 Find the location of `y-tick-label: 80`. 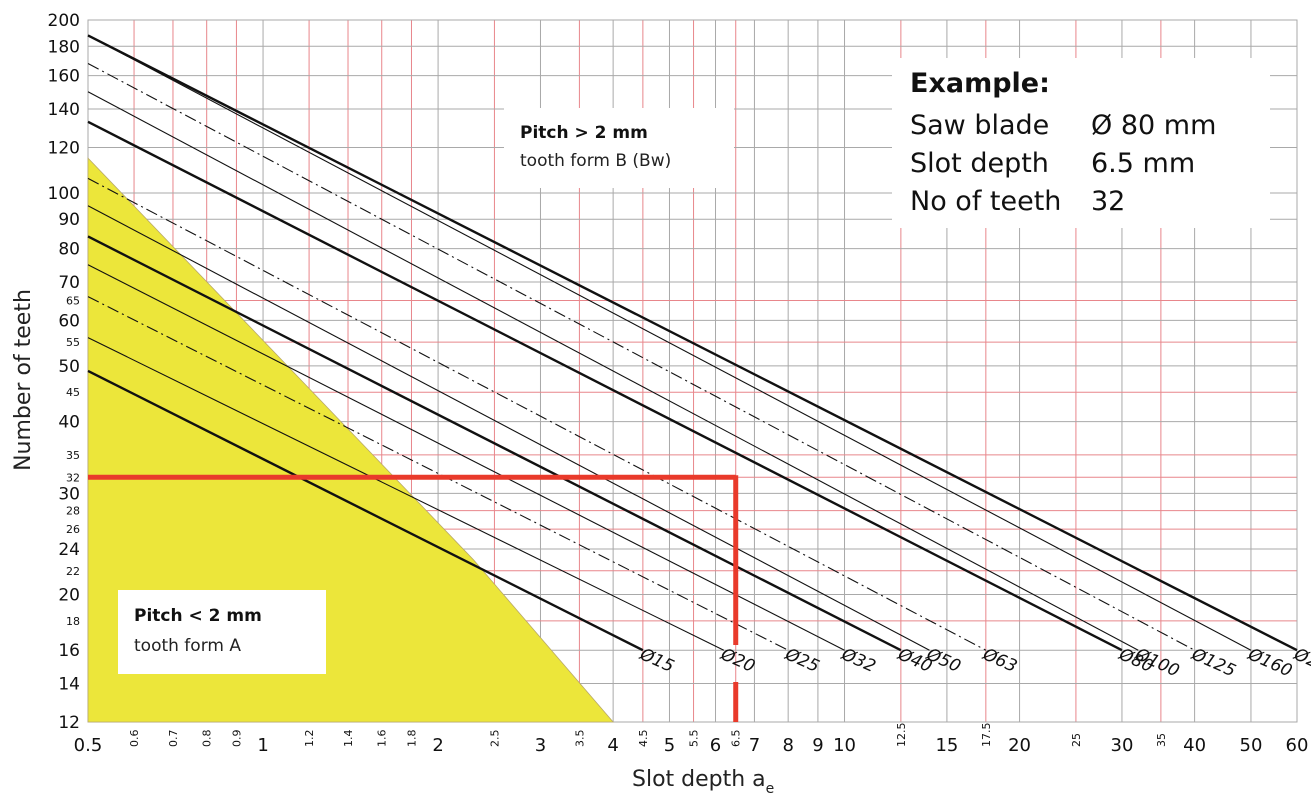

y-tick-label: 80 is located at coordinates (69, 250).